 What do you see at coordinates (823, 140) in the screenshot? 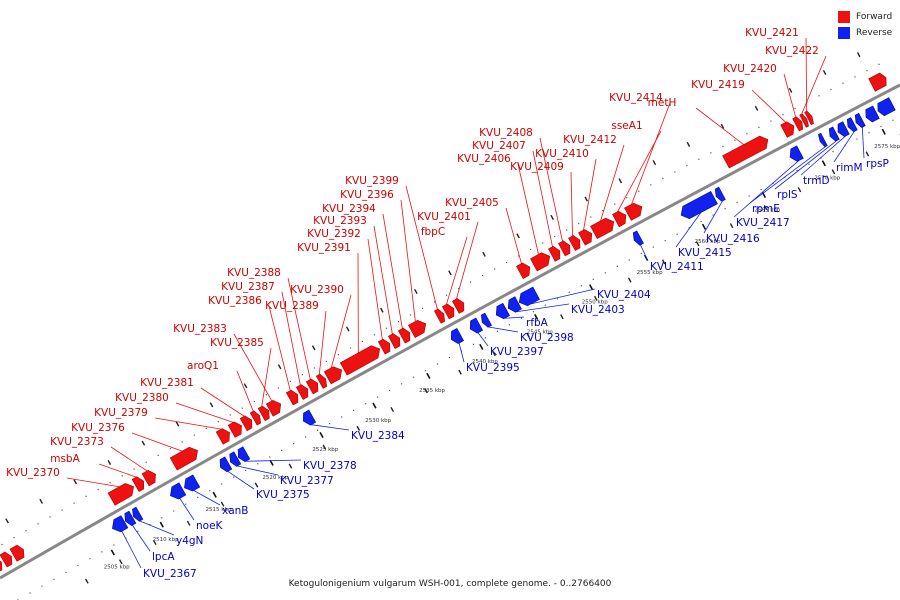
I see `gene-rpme` at bounding box center [823, 140].